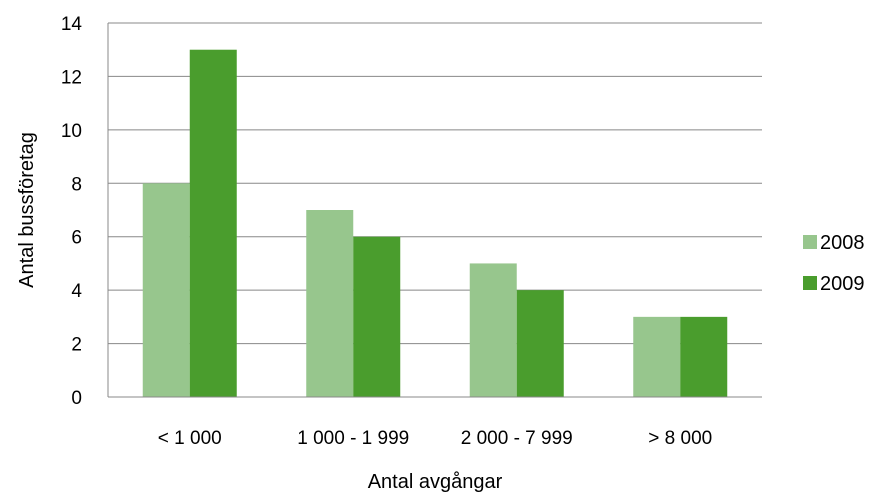  What do you see at coordinates (353, 438) in the screenshot?
I see `x-tick-label-1: 1 000 - 1 999` at bounding box center [353, 438].